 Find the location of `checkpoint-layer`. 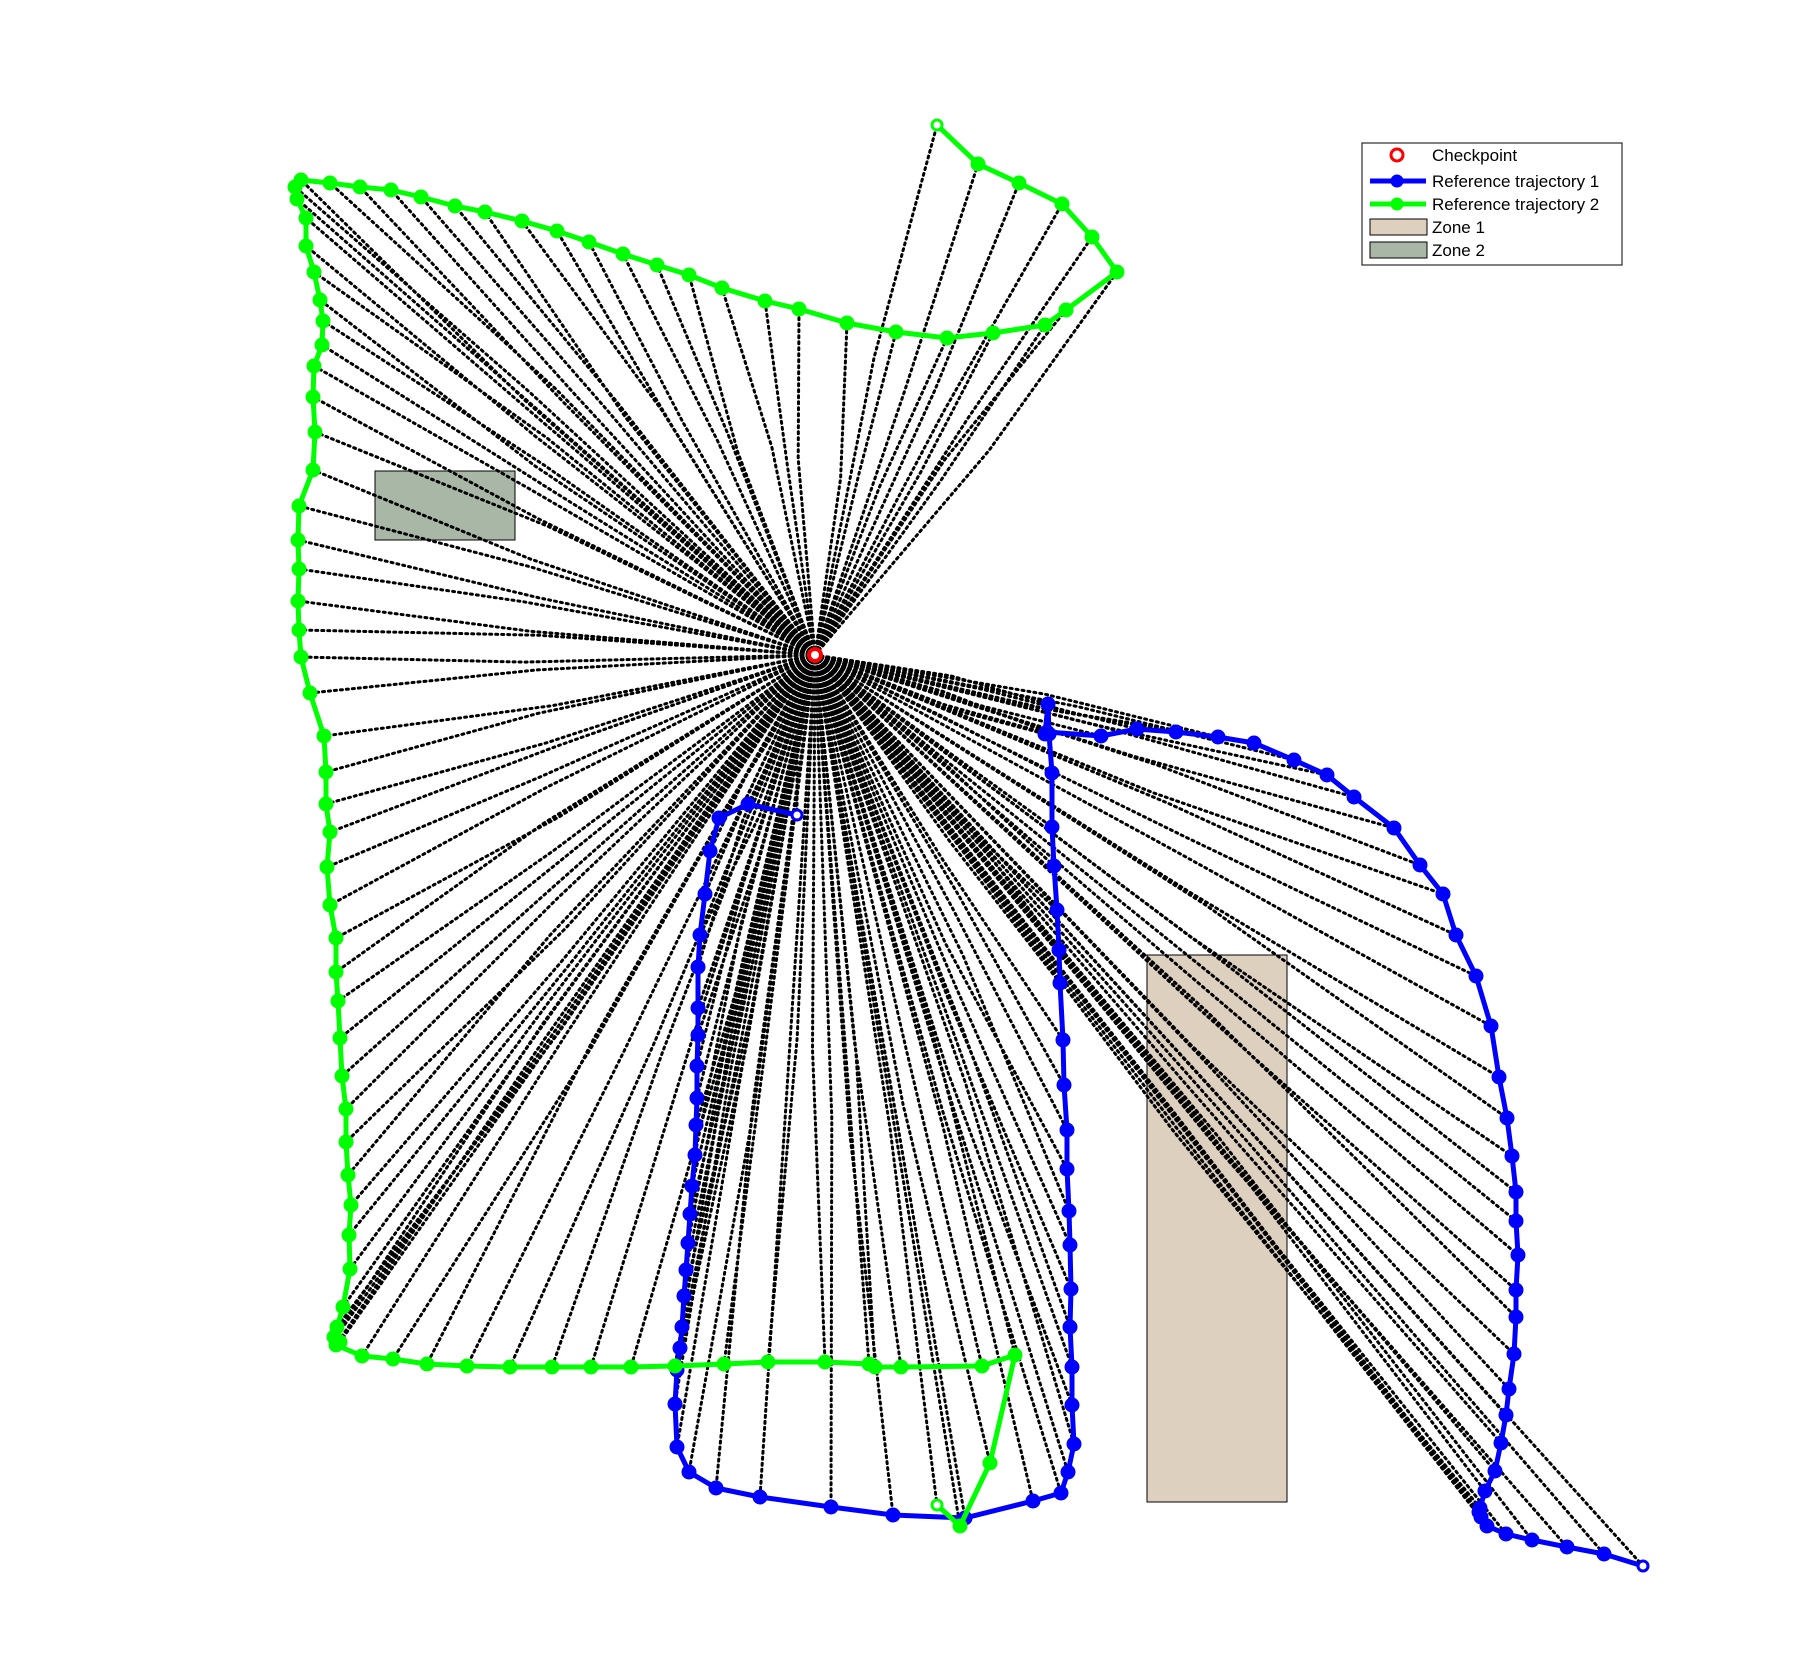

checkpoint-layer is located at coordinates (815, 655).